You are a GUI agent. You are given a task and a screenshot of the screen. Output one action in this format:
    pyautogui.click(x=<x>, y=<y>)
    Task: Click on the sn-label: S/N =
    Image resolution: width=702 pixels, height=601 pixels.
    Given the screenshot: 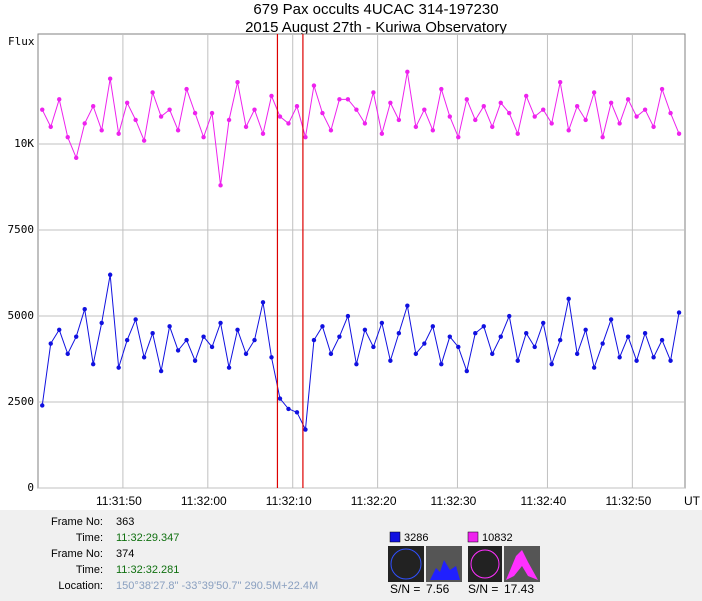 What is the action you would take?
    pyautogui.click(x=483, y=589)
    